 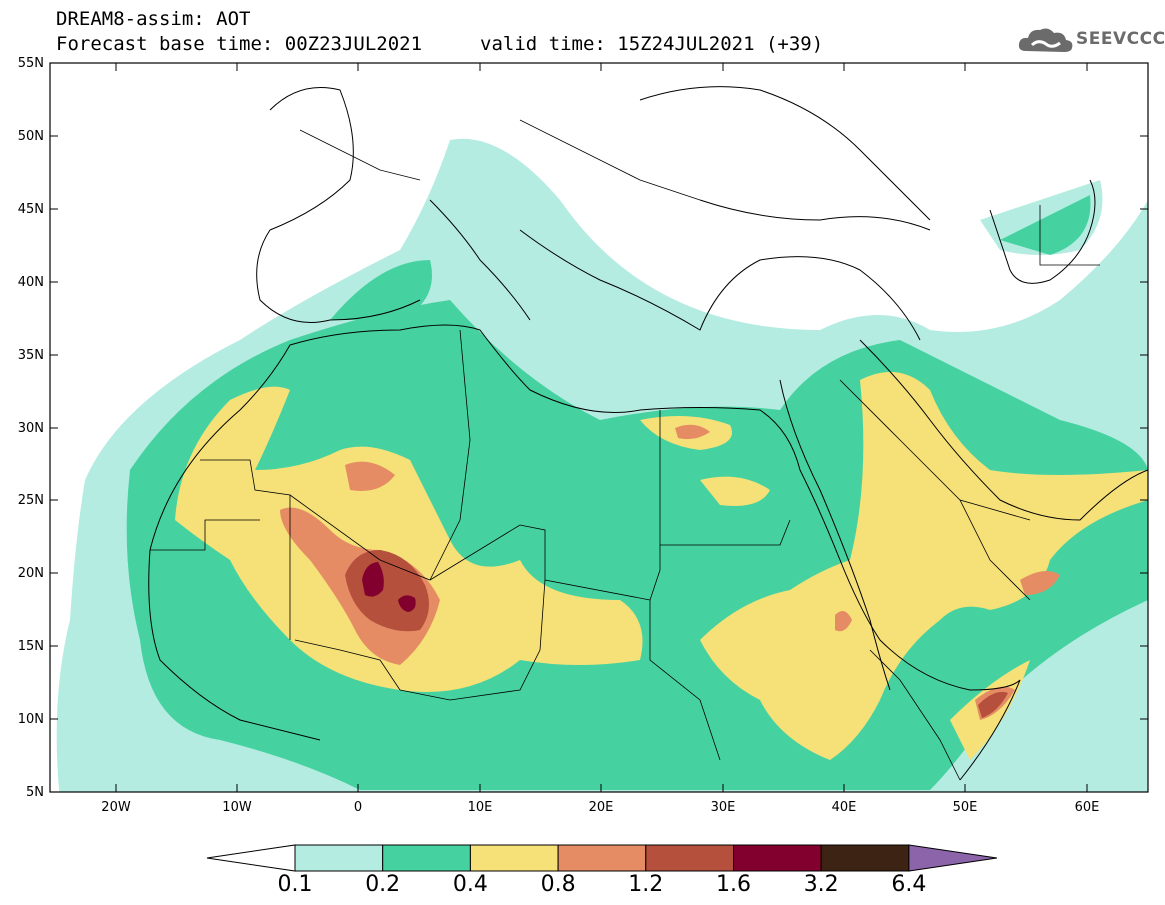 I want to click on lat-label: 15N, so click(x=30, y=646).